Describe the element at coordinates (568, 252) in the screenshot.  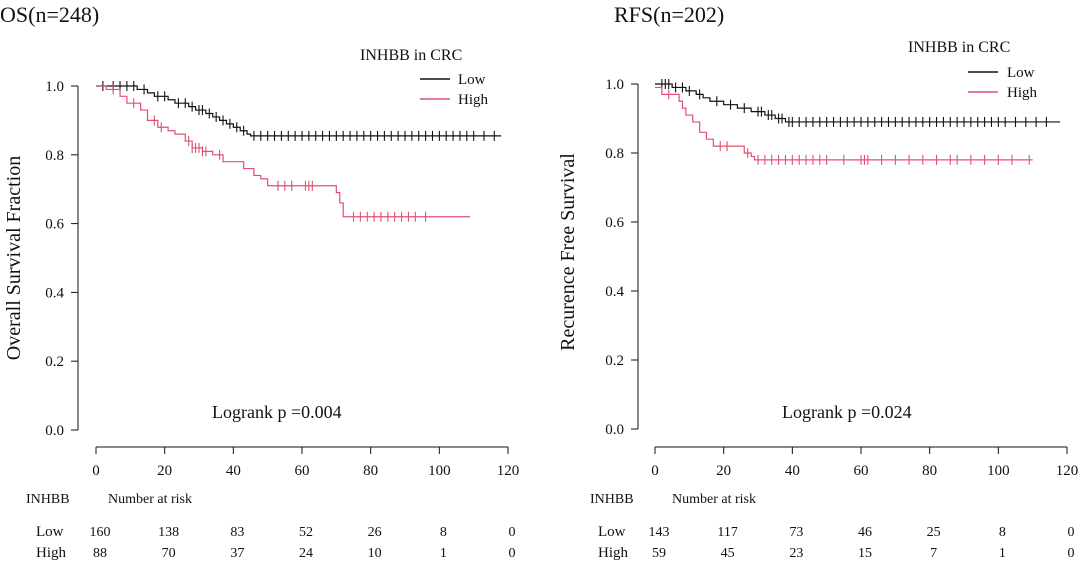
I see `rfs-ylabel: Recurence Free Survival` at that location.